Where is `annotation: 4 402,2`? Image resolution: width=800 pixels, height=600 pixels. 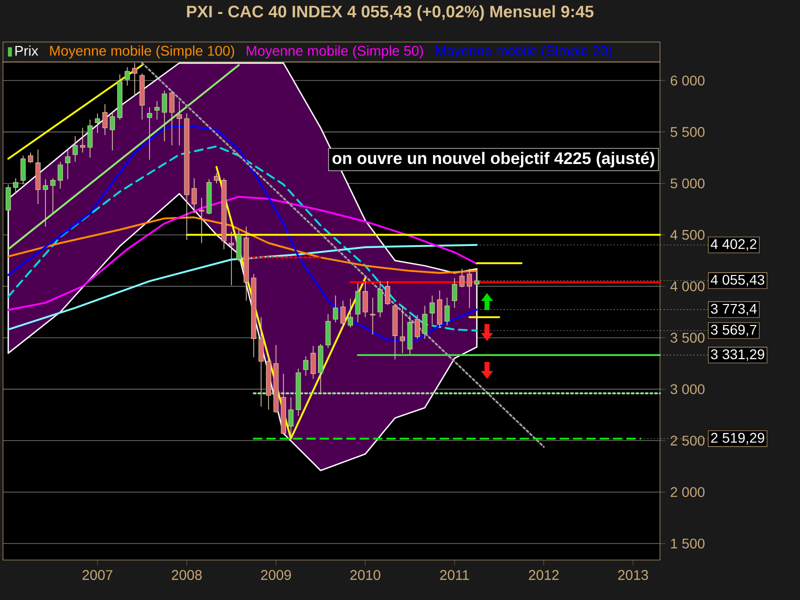 annotation: 4 402,2 is located at coordinates (733, 245).